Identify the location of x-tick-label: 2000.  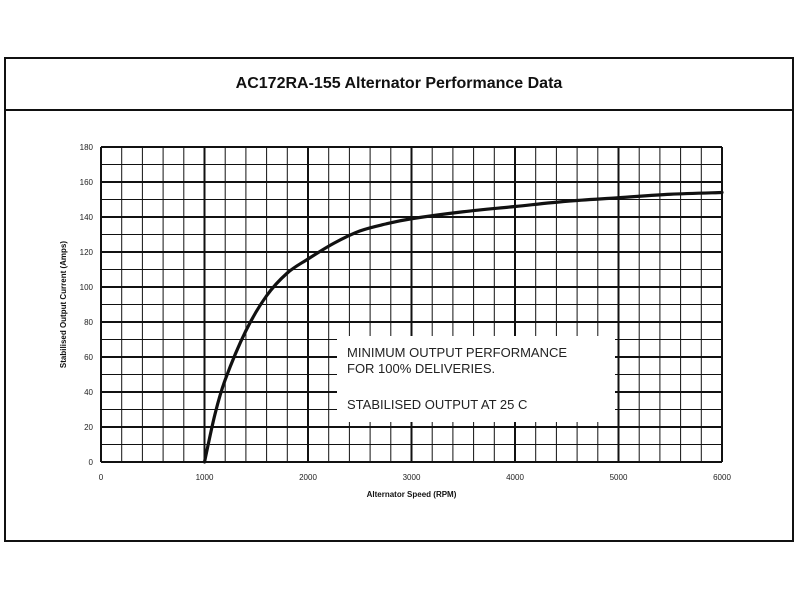
(308, 477).